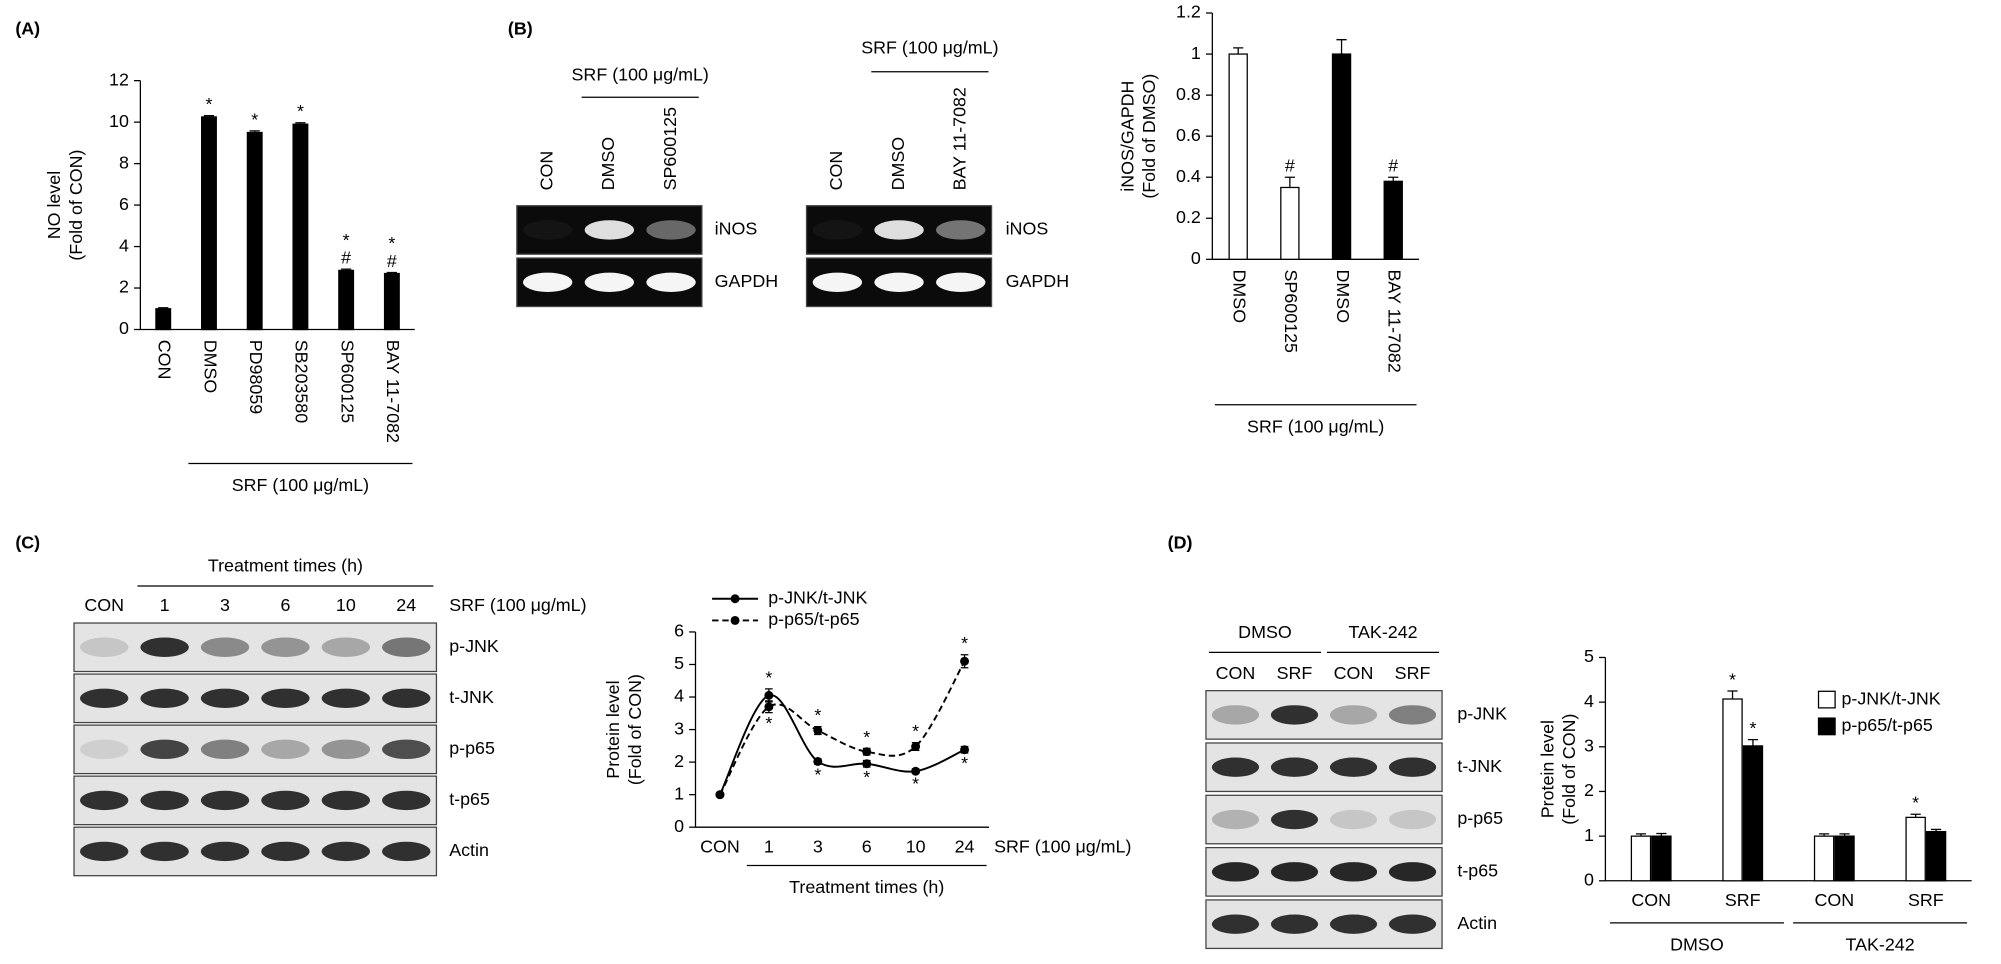 This screenshot has height=964, width=2001. I want to click on x-tick-label: 3, so click(818, 846).